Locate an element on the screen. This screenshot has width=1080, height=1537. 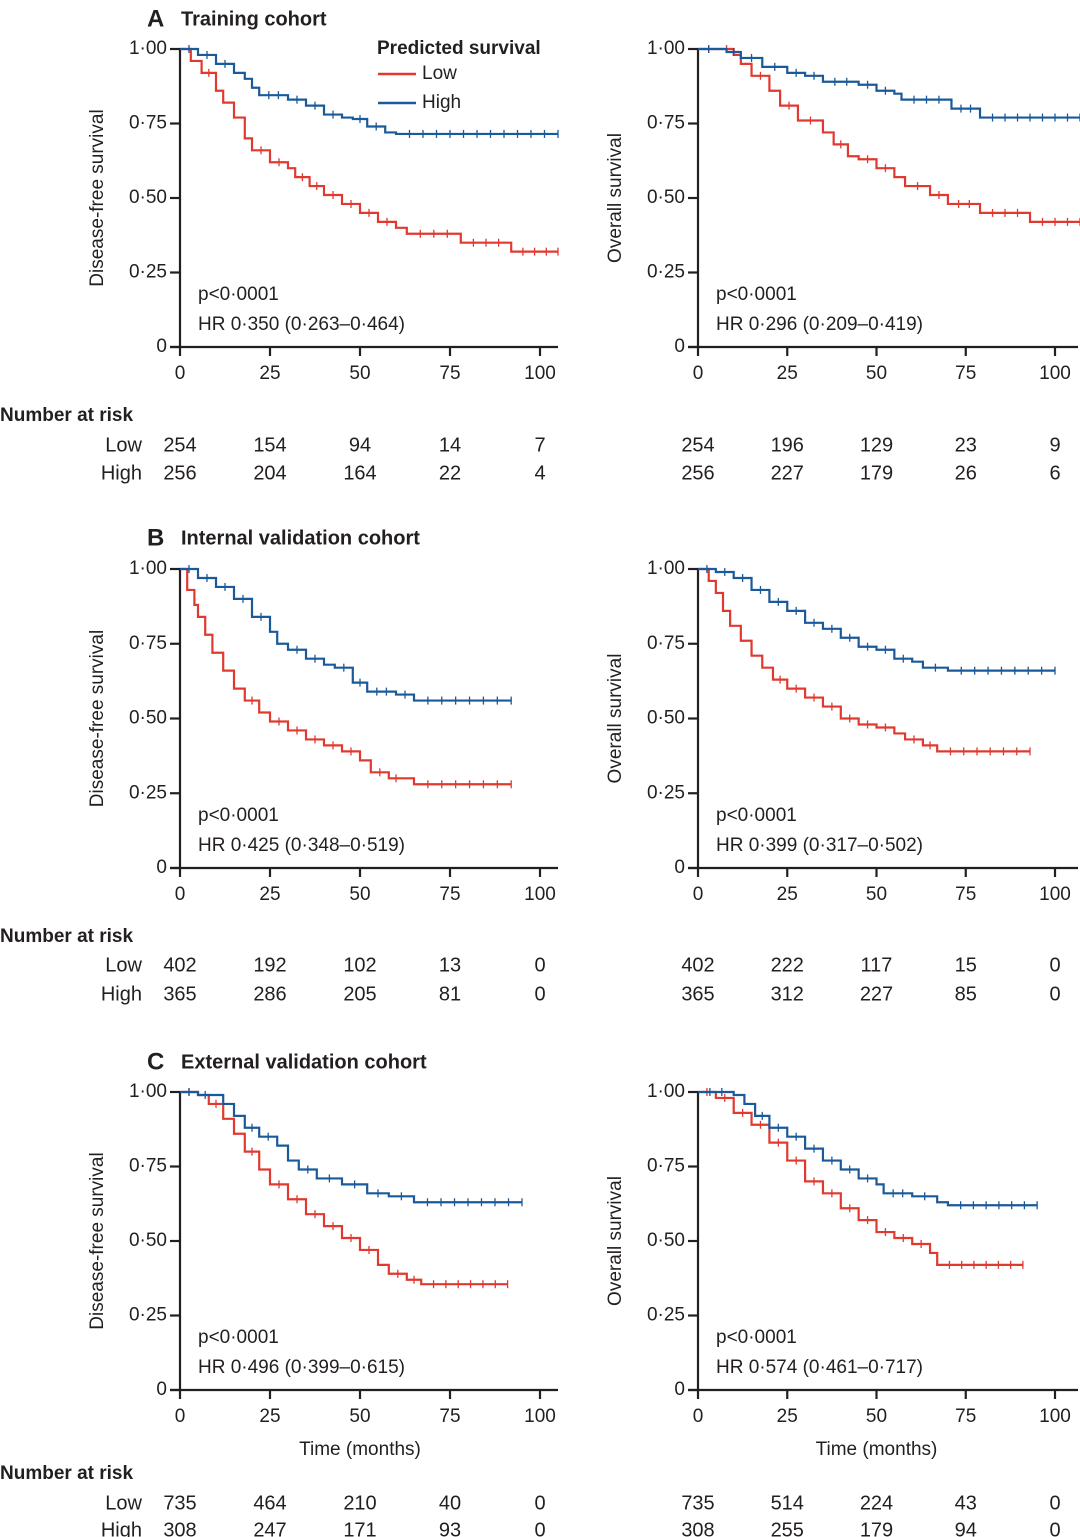
risk-value-low: 402 is located at coordinates (179, 965).